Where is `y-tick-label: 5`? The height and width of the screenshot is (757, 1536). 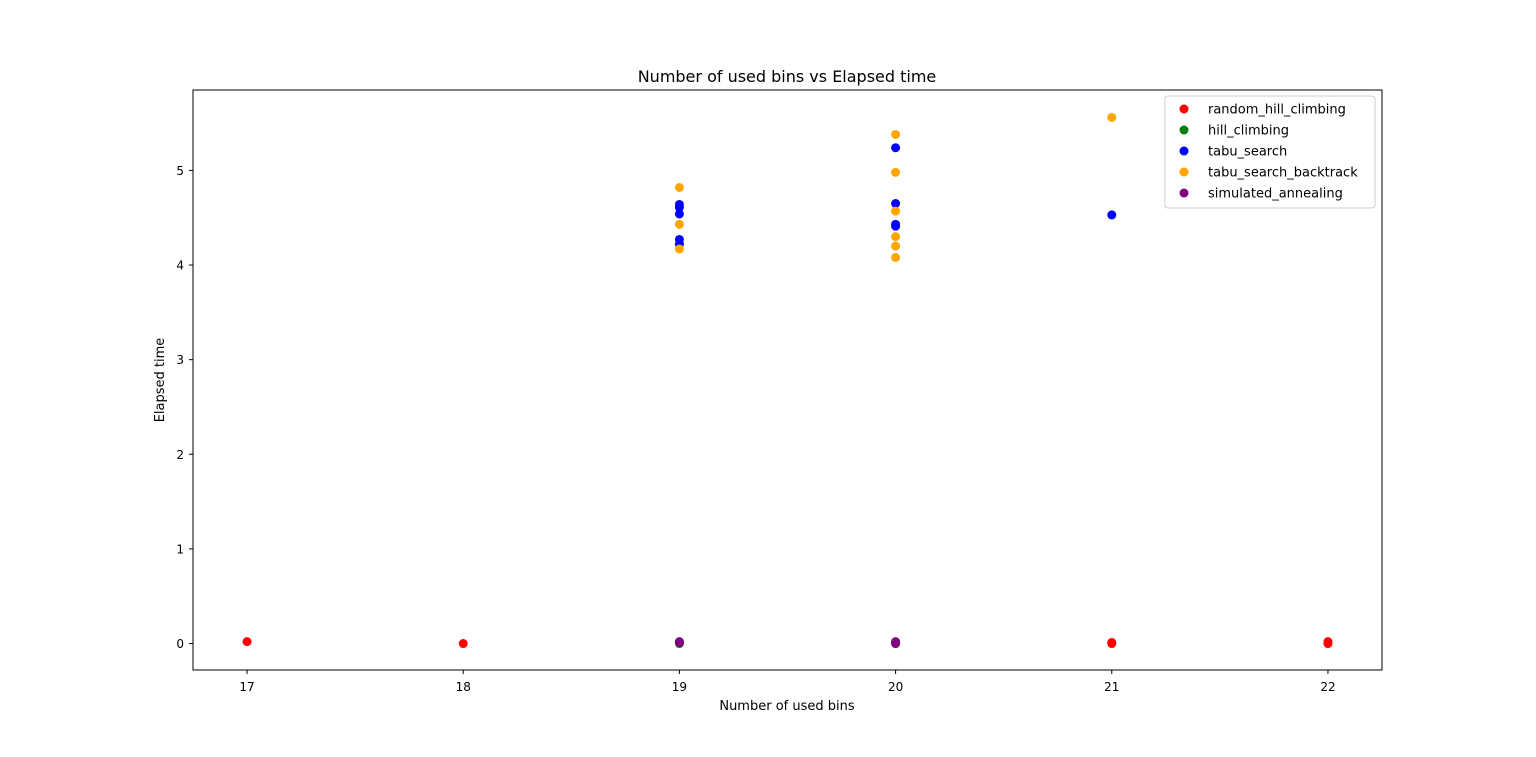 y-tick-label: 5 is located at coordinates (180, 171).